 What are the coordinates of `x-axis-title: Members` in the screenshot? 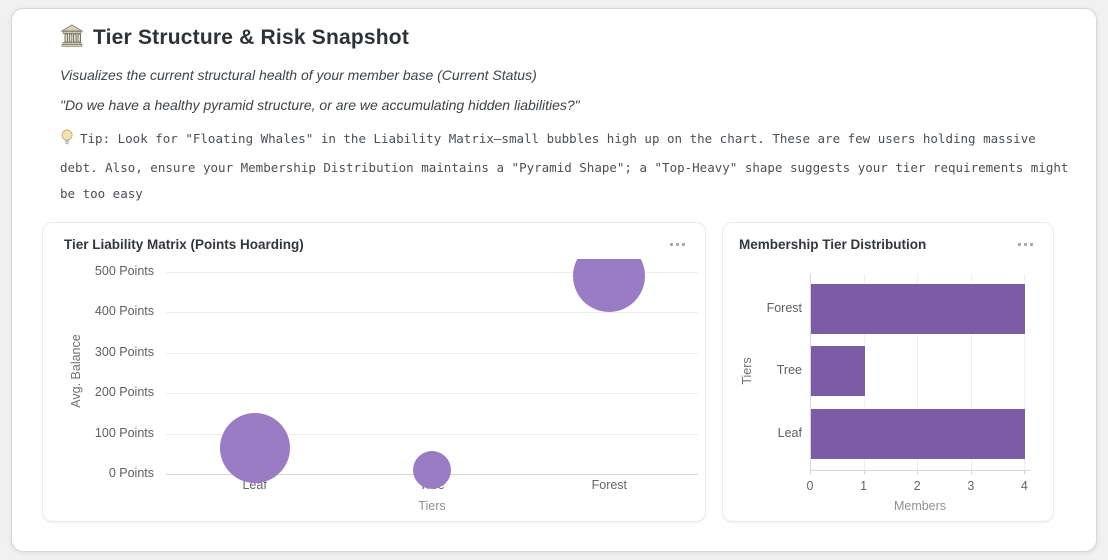 It's located at (920, 506).